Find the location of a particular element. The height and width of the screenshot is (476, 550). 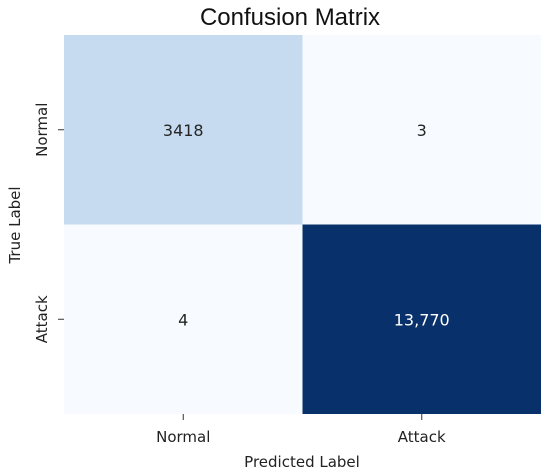

cell-value-label: 13,770 is located at coordinates (422, 319).